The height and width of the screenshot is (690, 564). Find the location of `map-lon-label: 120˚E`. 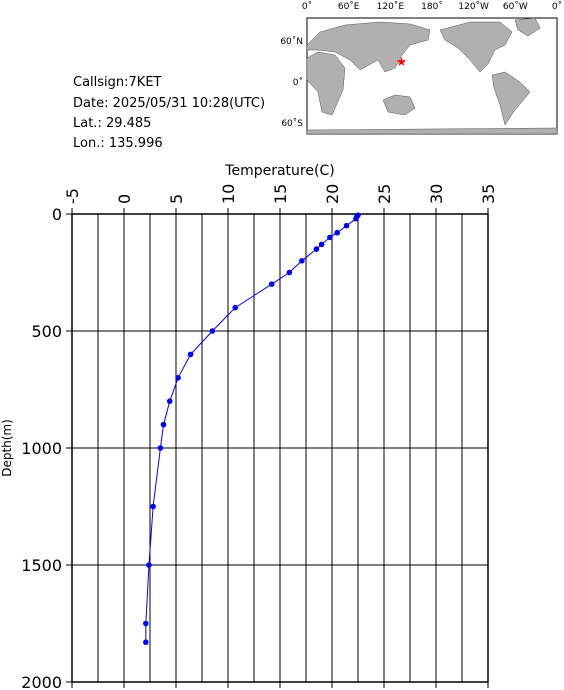

map-lon-label: 120˚E is located at coordinates (391, 6).